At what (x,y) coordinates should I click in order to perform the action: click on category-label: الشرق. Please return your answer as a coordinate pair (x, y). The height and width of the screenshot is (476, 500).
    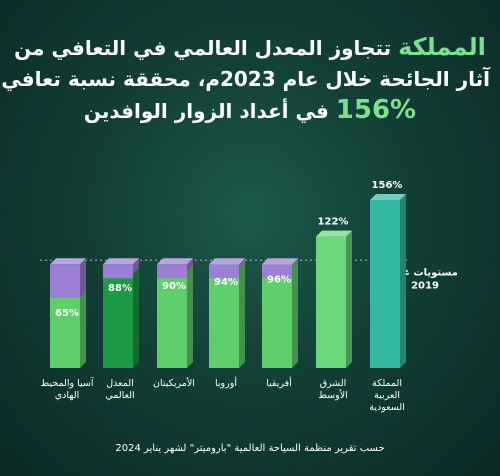
    Looking at the image, I should click on (333, 383).